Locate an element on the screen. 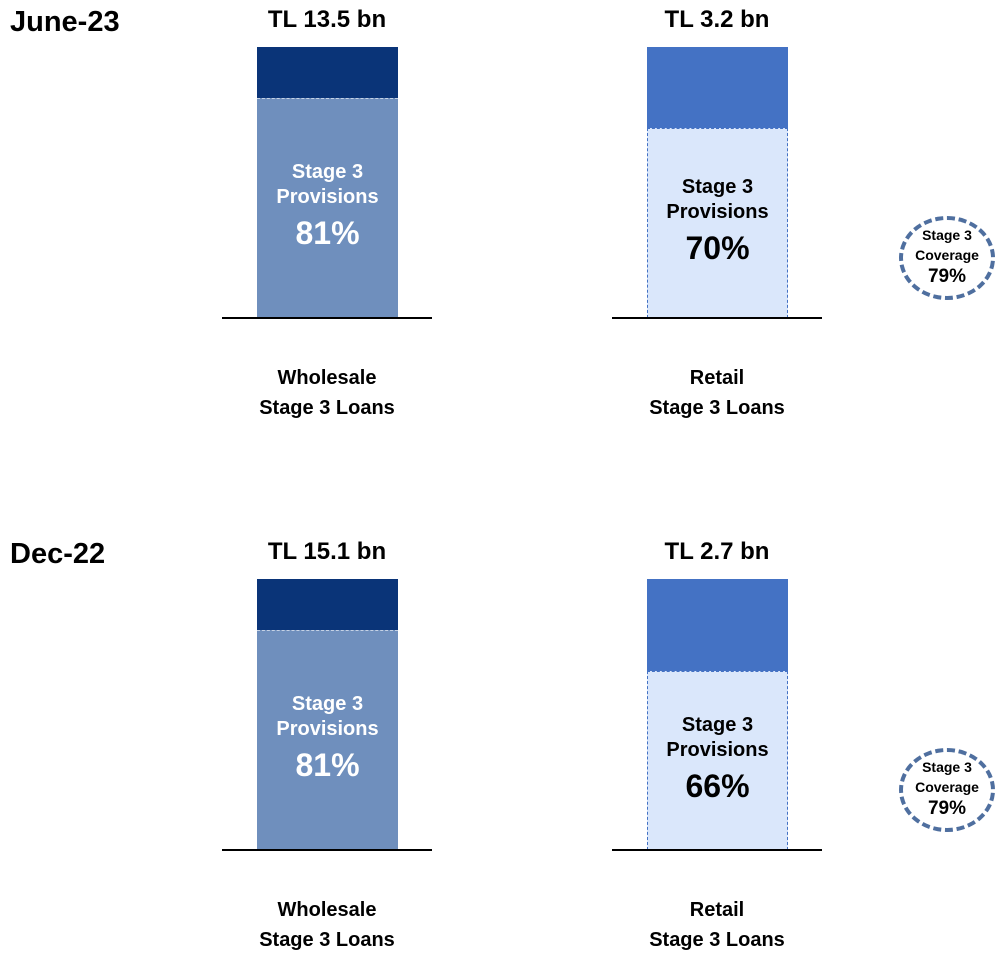 The height and width of the screenshot is (959, 1002). period-label: Dec-22 is located at coordinates (58, 554).